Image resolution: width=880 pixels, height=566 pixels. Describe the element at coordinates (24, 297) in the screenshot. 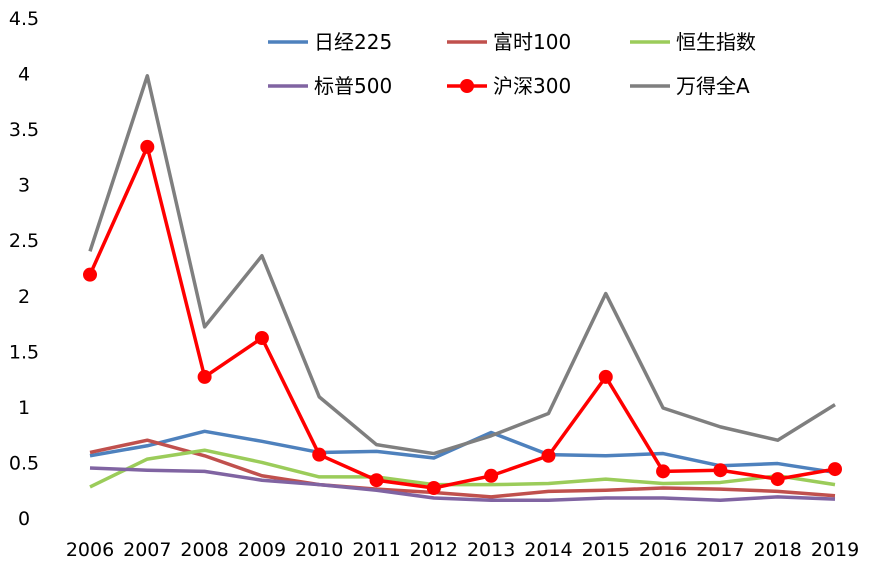

I see `y-tick-label: 2` at that location.